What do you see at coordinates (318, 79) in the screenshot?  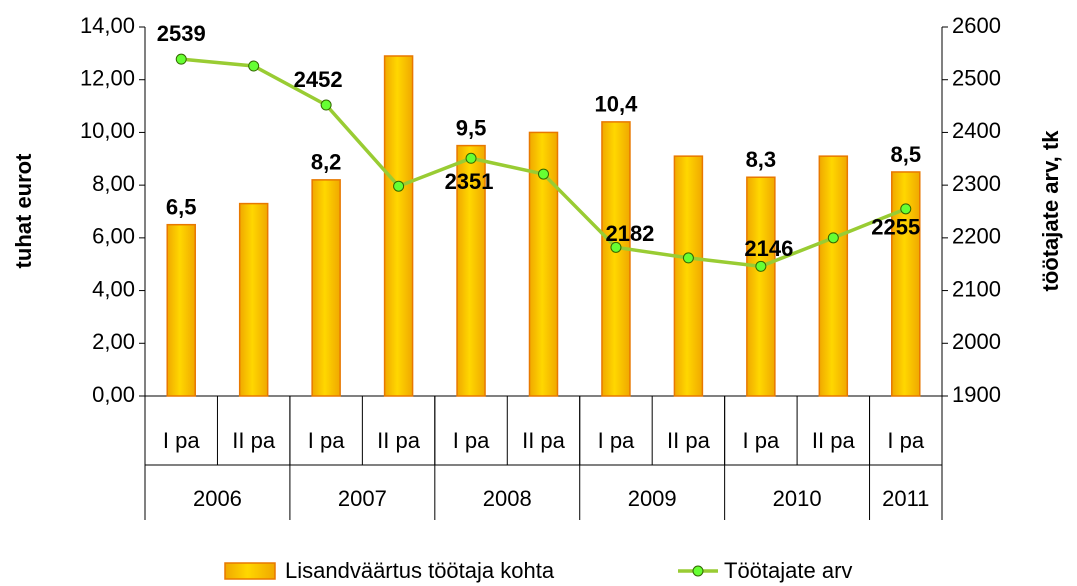 I see `line-value-label: 2452` at bounding box center [318, 79].